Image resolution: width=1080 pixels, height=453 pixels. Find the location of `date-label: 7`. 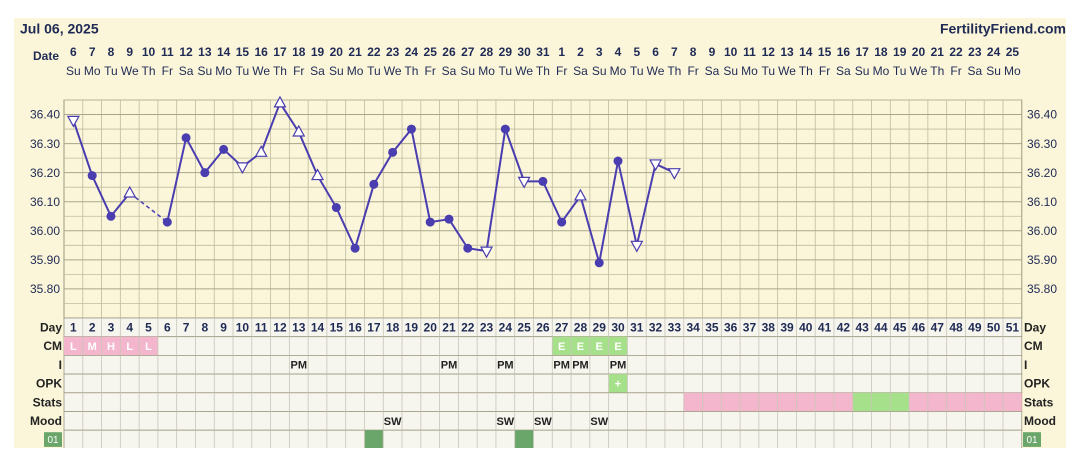

date-label: 7 is located at coordinates (674, 52).